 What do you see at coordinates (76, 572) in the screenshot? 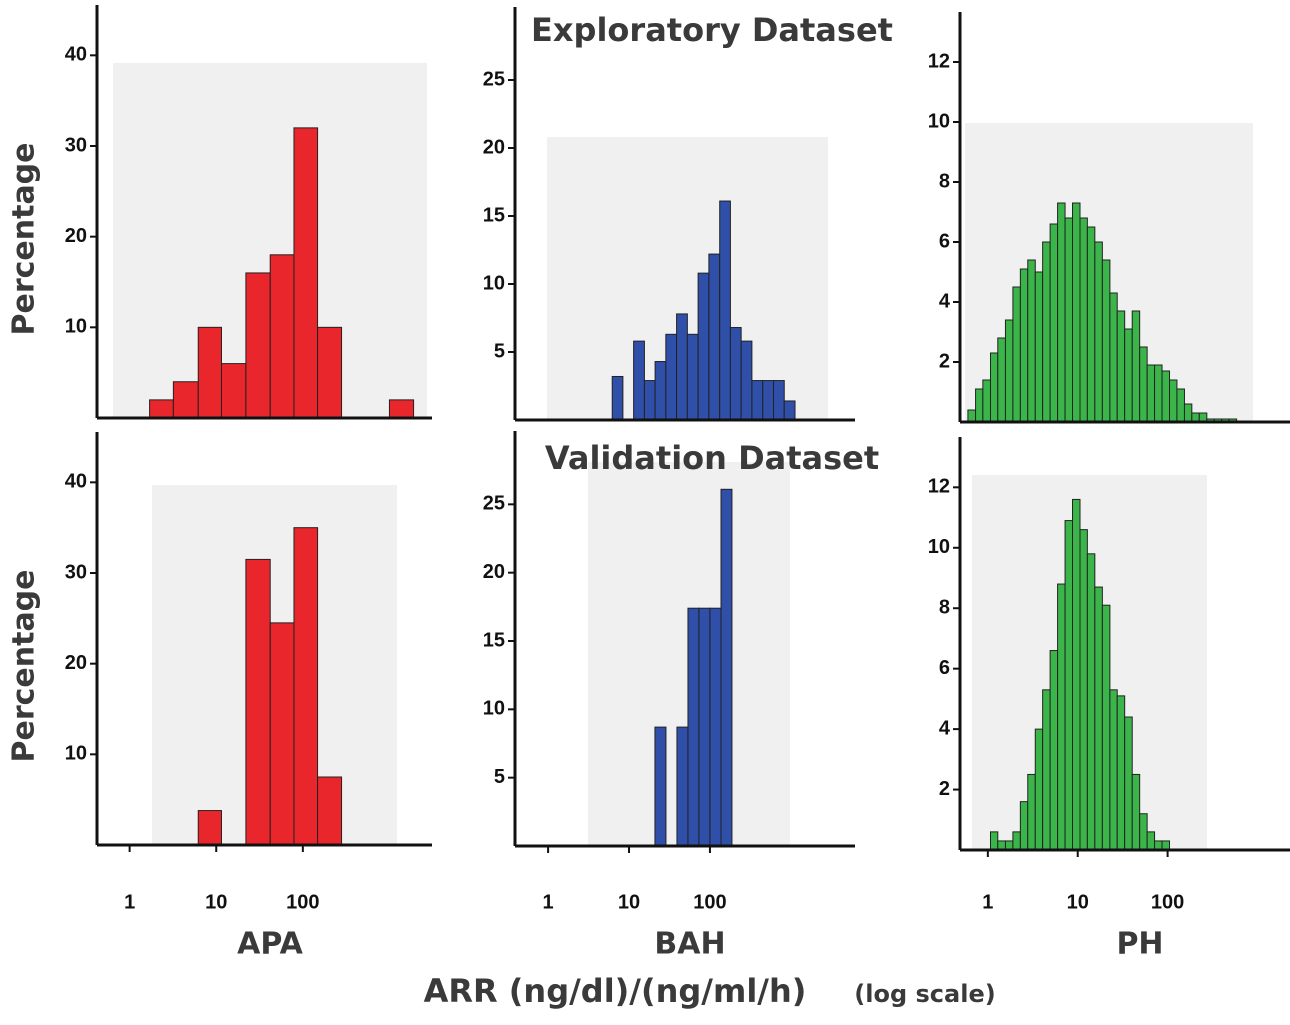
I see `y-tick-label: 30` at bounding box center [76, 572].